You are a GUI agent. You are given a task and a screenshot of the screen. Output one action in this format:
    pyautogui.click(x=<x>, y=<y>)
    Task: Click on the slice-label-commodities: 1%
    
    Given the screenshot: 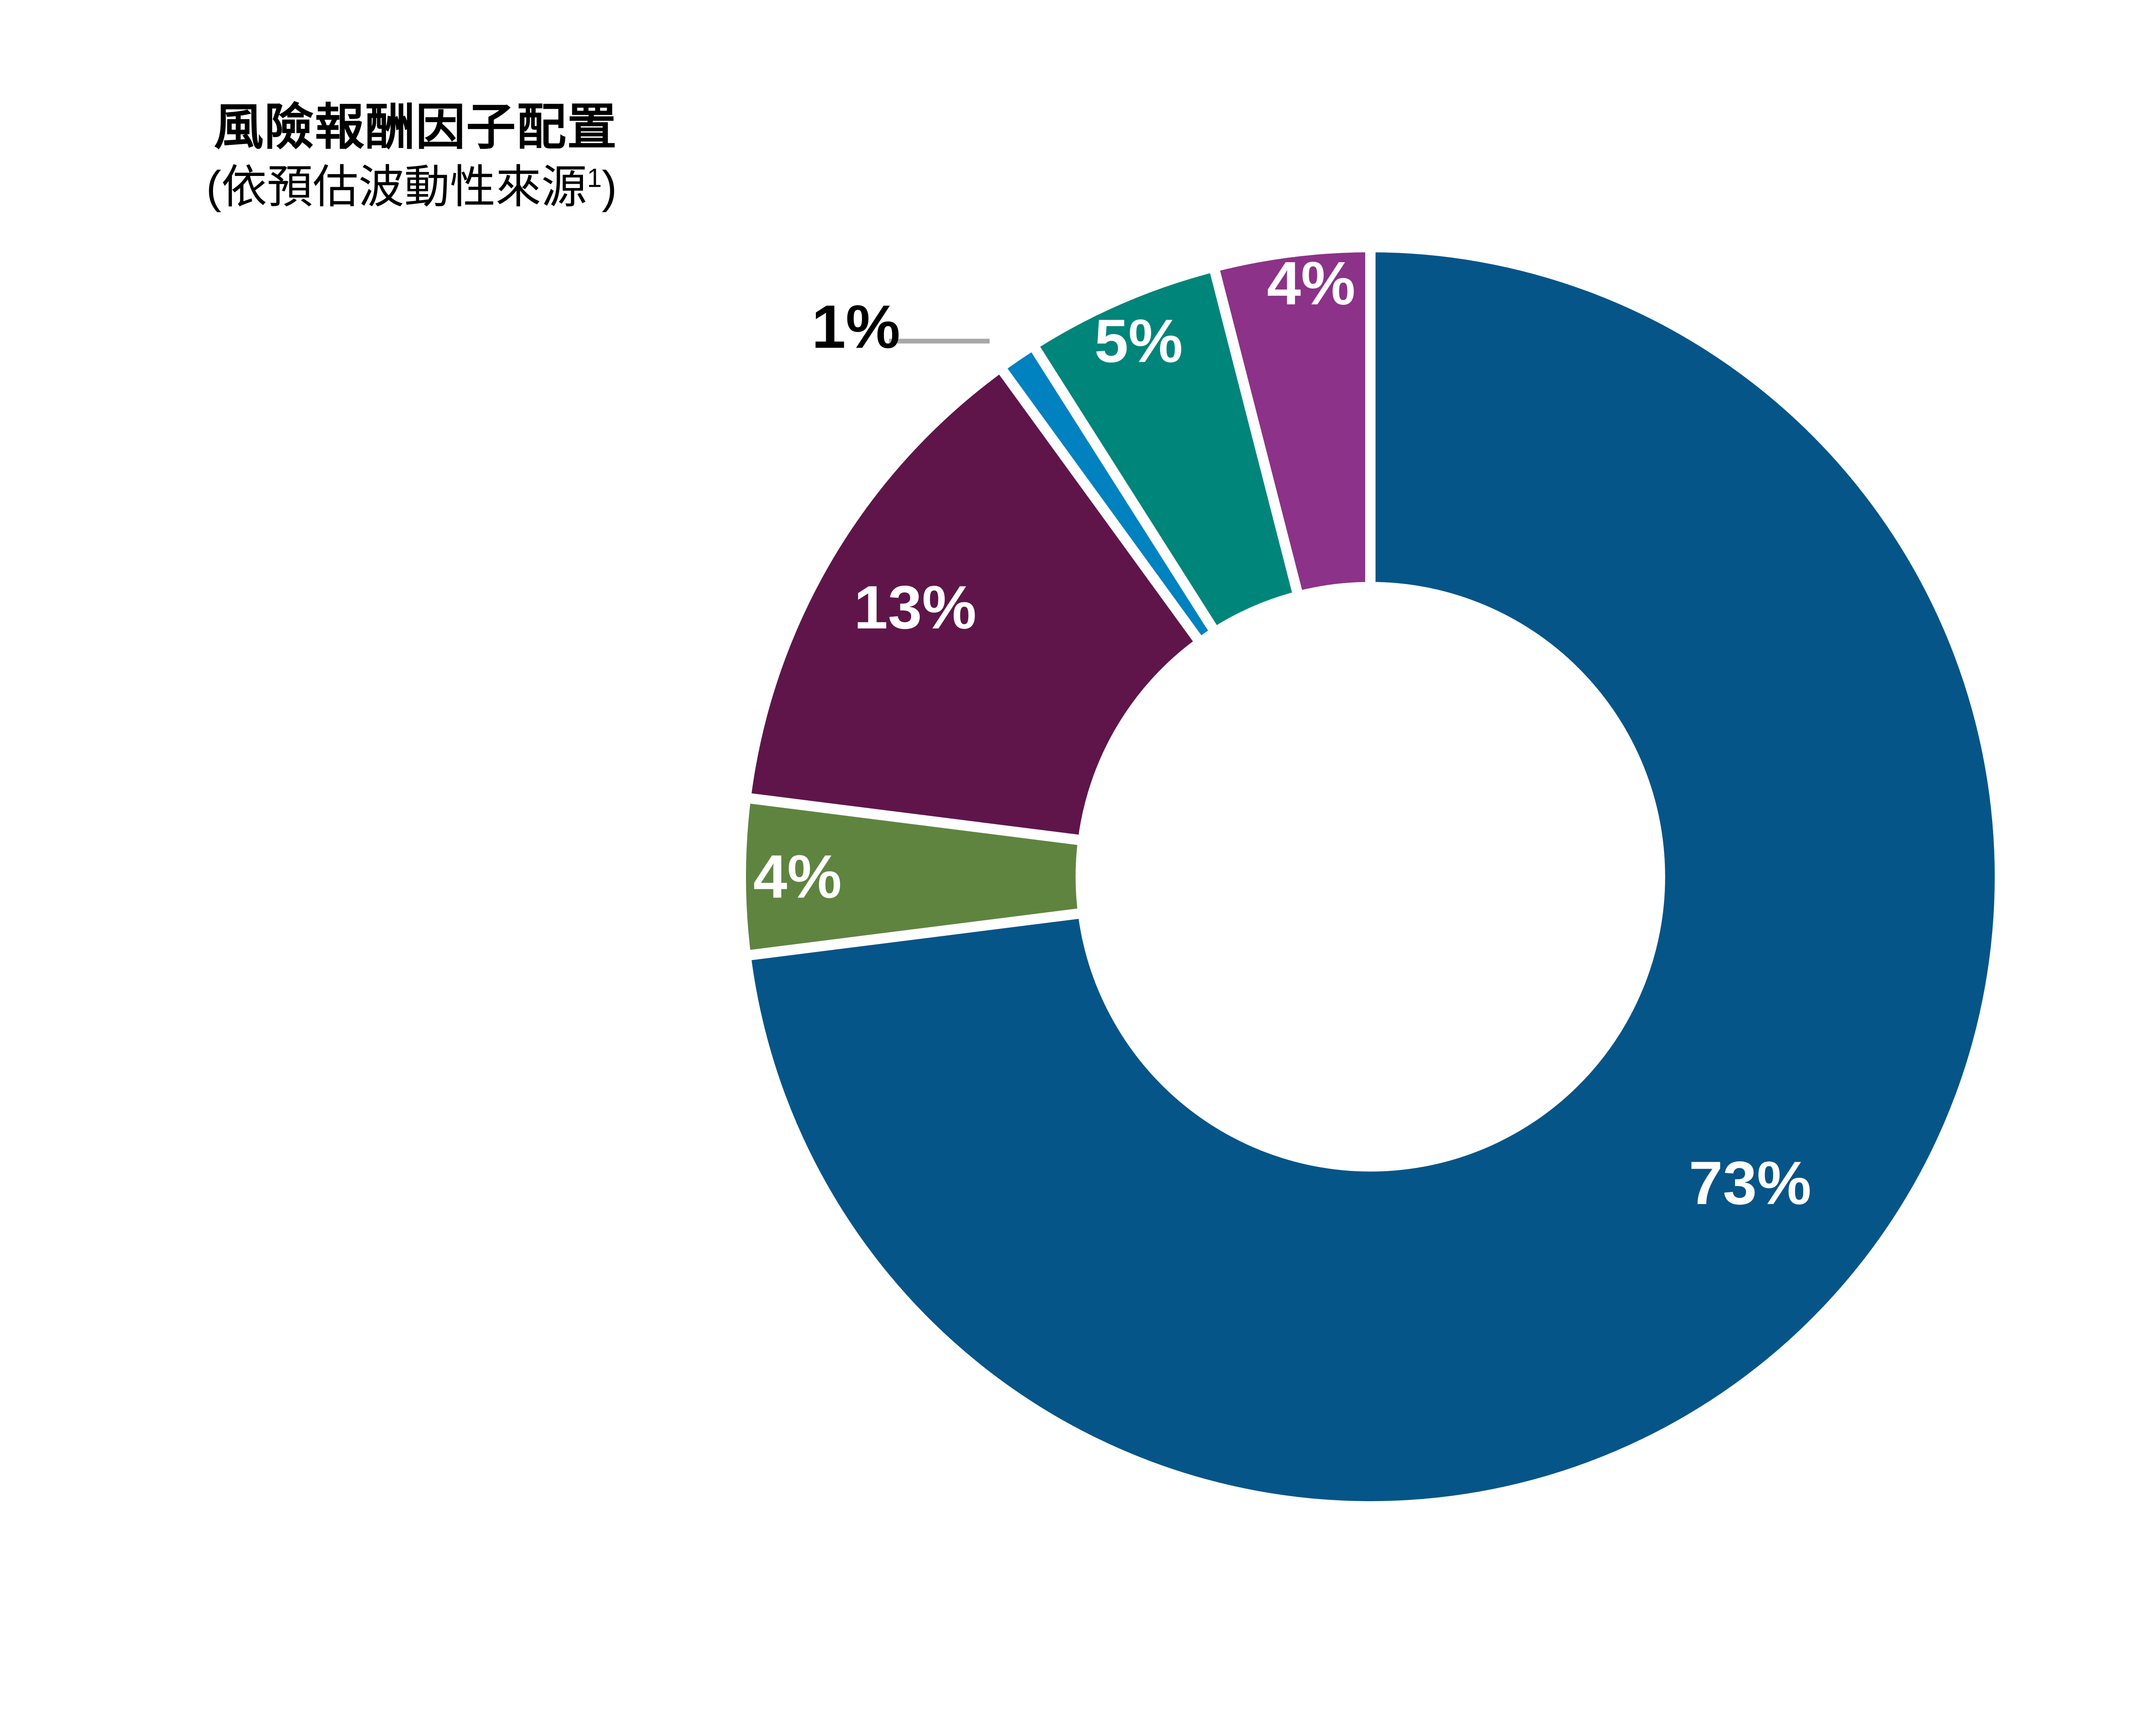 What is the action you would take?
    pyautogui.click(x=856, y=327)
    